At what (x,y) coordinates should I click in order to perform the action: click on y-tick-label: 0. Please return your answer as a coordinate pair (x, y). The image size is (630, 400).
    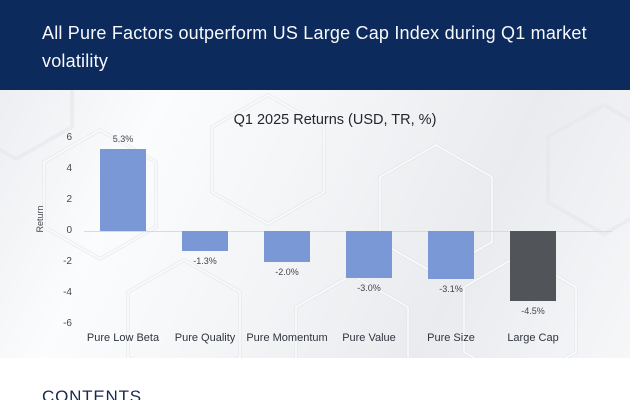
    Looking at the image, I should click on (69, 230).